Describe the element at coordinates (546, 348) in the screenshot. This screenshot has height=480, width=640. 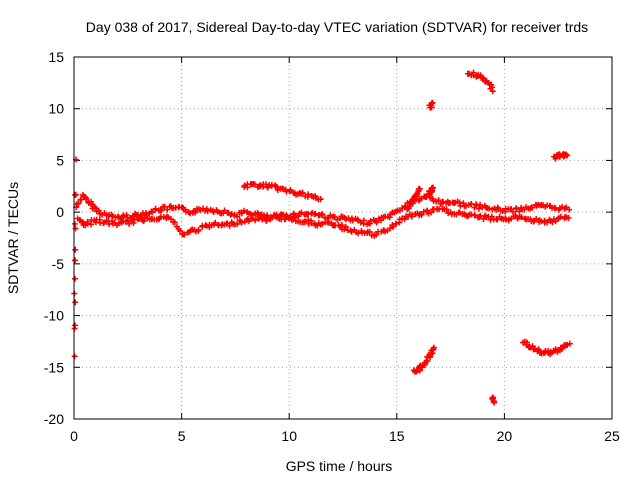
I see `series-lower-right-arc` at that location.